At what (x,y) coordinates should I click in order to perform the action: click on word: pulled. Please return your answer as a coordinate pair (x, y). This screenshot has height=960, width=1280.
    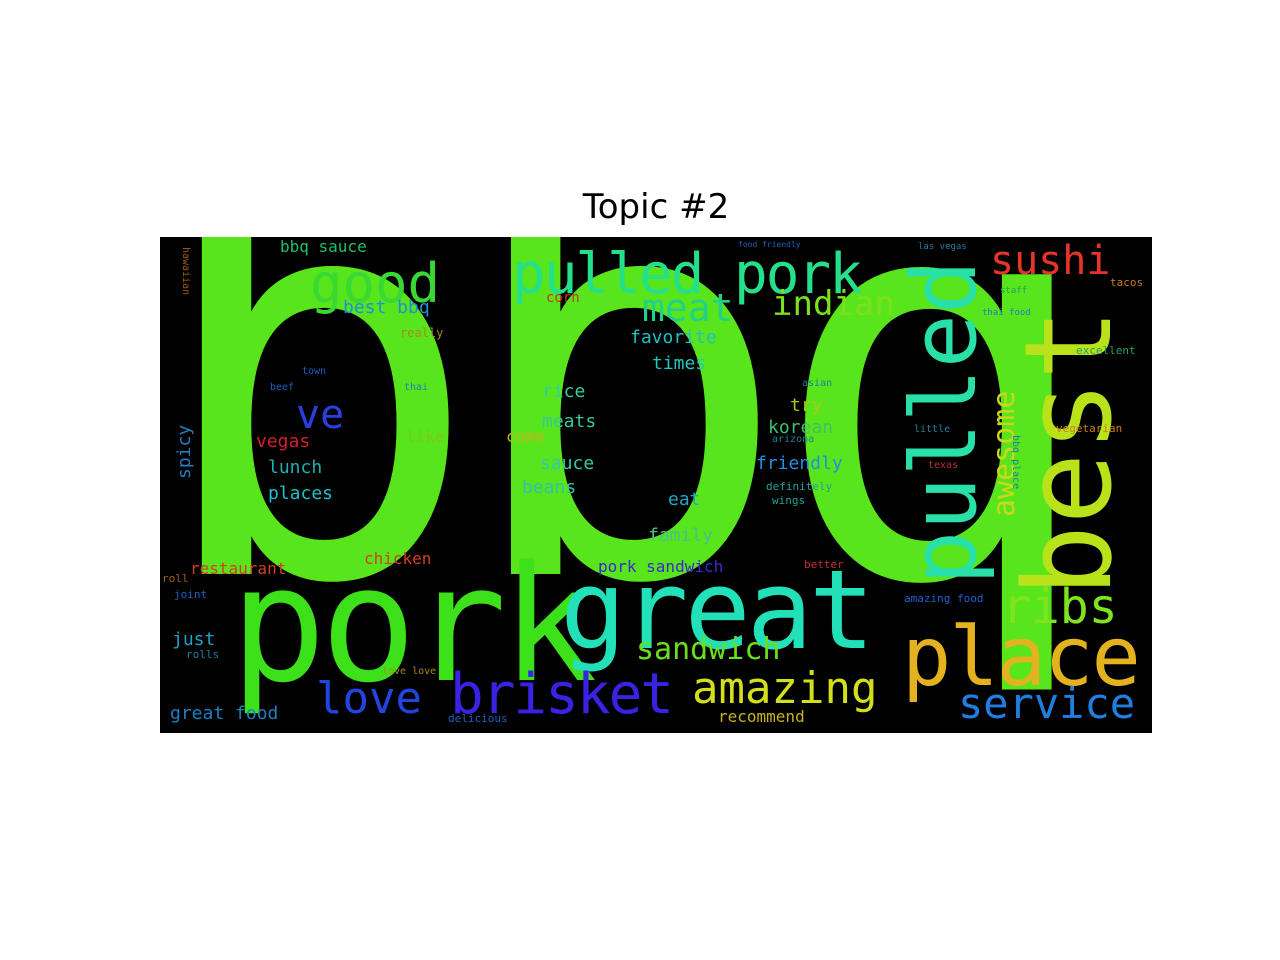
    Looking at the image, I should click on (944, 422).